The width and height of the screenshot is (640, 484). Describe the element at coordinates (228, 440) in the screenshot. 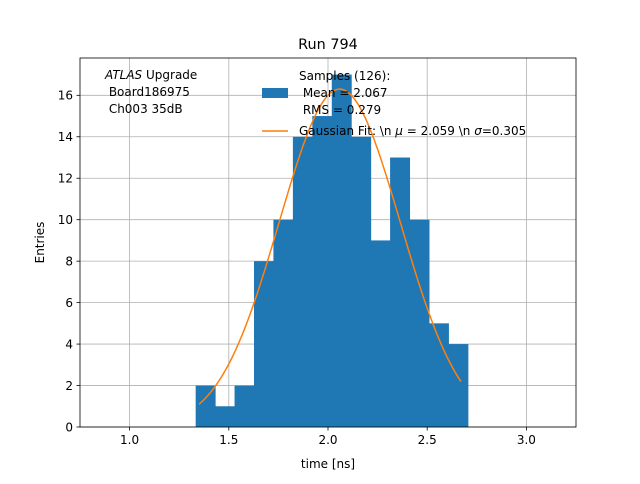

I see `x-tick-label: 1.5` at that location.